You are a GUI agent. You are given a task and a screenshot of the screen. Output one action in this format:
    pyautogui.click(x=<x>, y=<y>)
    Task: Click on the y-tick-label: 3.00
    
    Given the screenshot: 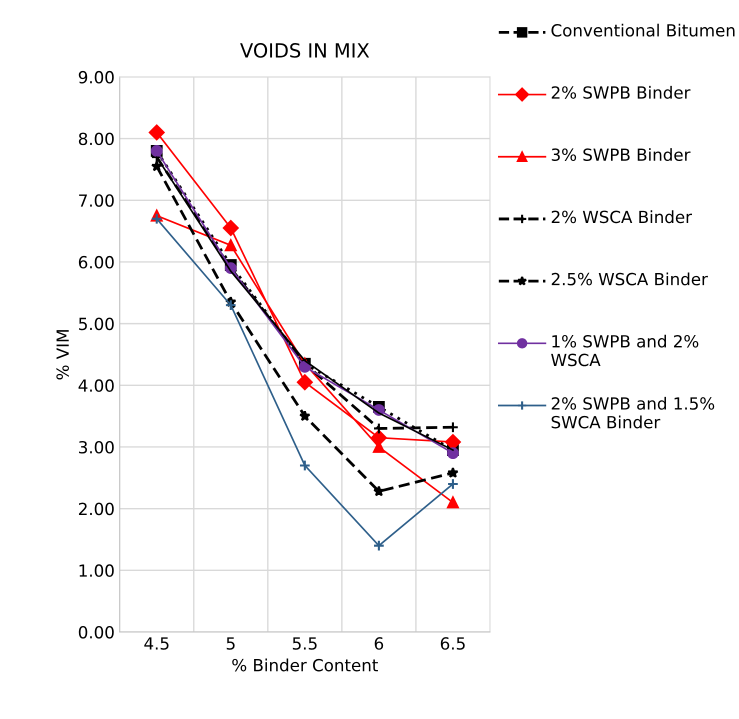 What is the action you would take?
    pyautogui.click(x=96, y=447)
    